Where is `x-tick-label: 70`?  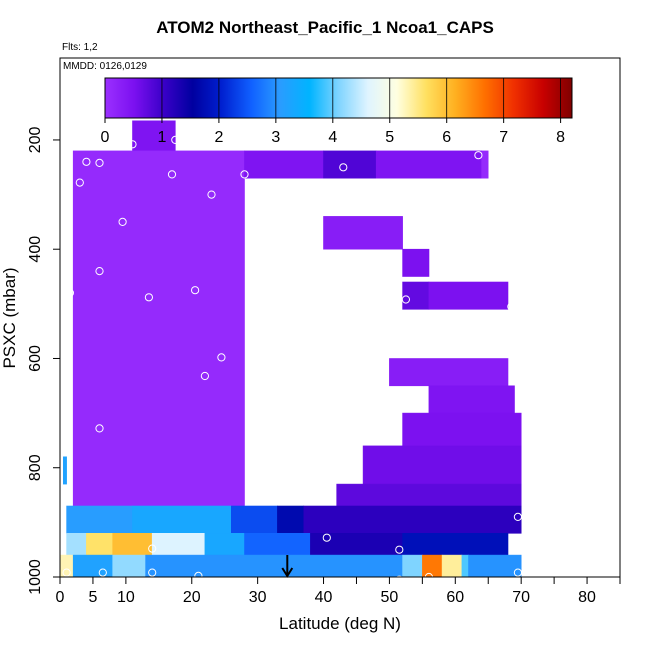 x-tick-label: 70 is located at coordinates (521, 597).